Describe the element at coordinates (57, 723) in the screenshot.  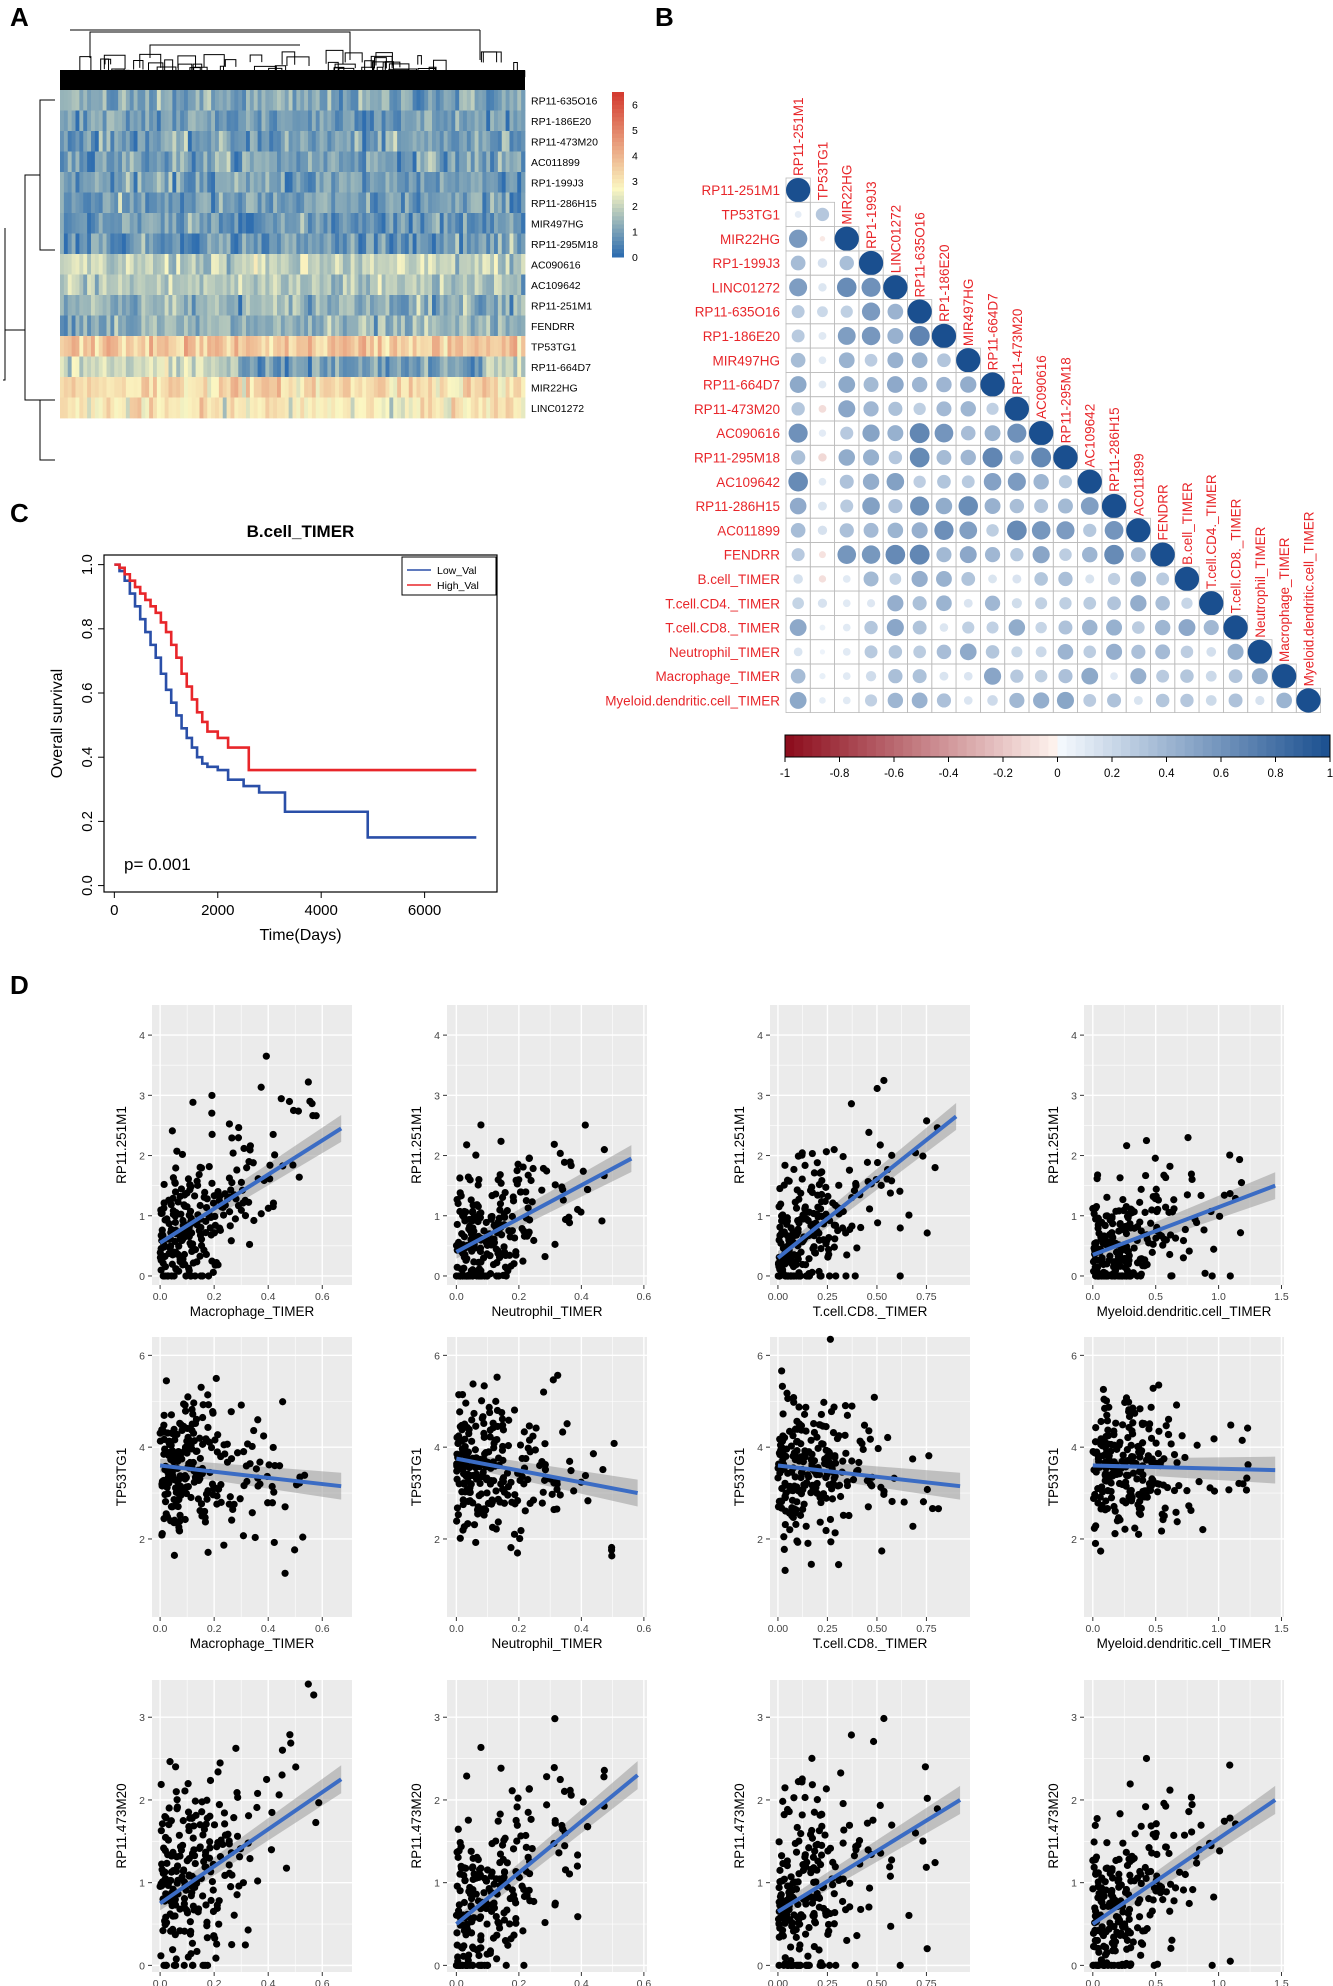
I see `km-y-axis-label: Overall survival` at that location.